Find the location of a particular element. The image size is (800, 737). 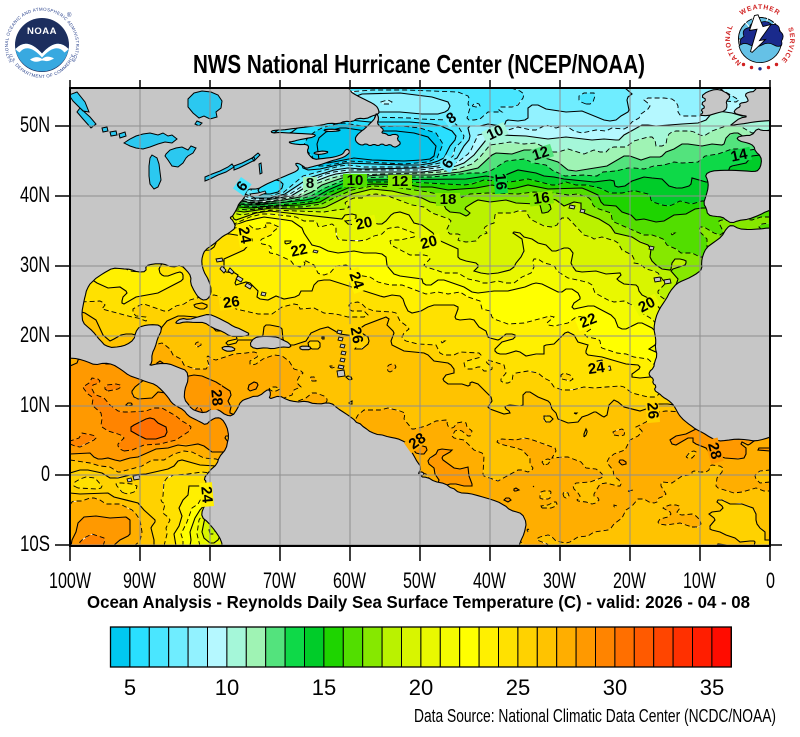

svg-text: 20N is located at coordinates (35, 334).